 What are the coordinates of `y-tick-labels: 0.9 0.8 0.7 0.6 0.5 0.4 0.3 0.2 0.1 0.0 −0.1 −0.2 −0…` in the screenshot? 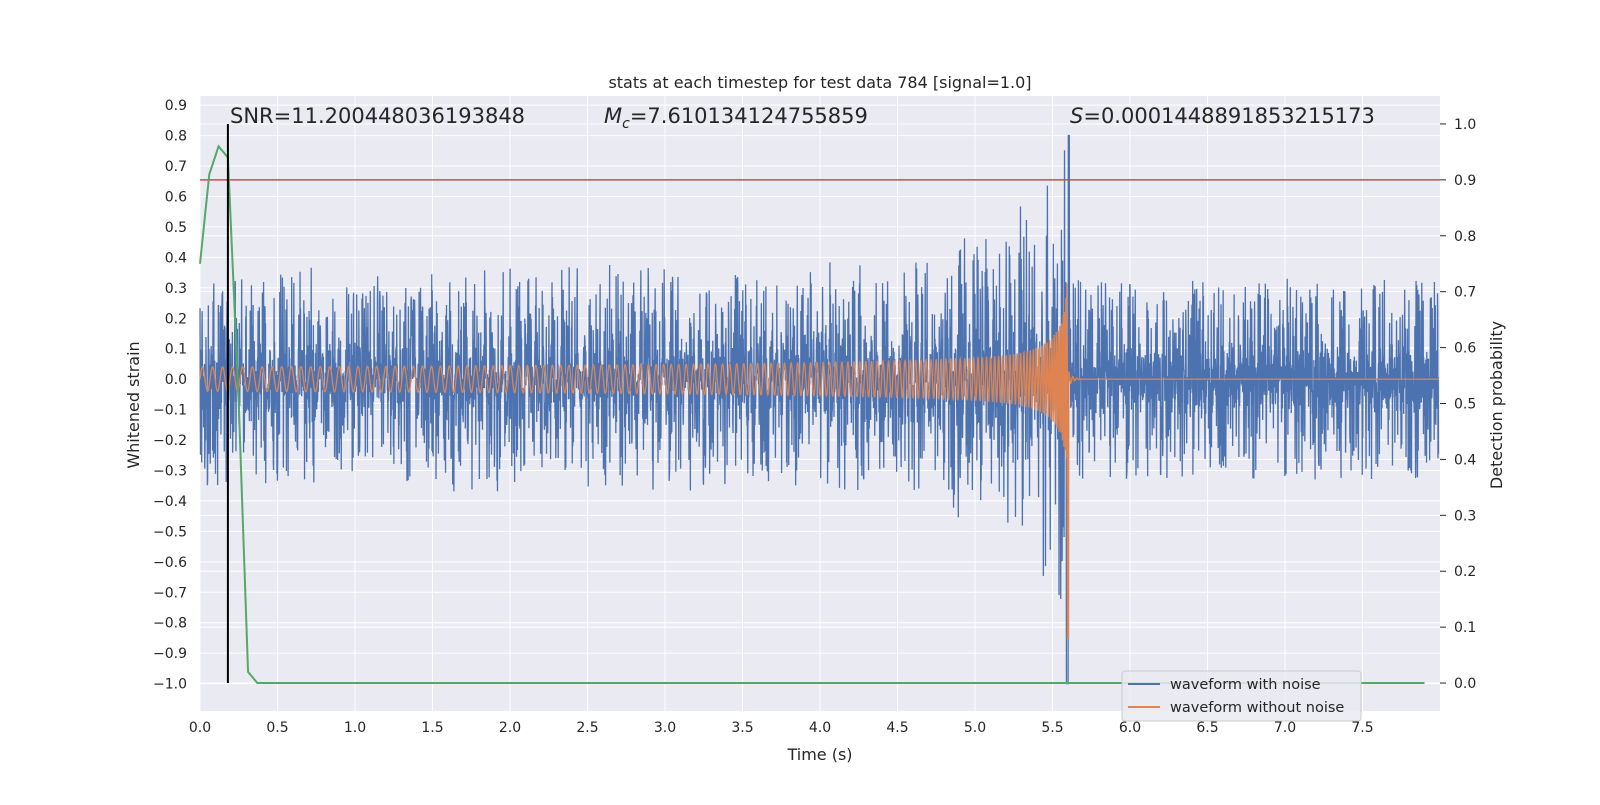 It's located at (170, 395).